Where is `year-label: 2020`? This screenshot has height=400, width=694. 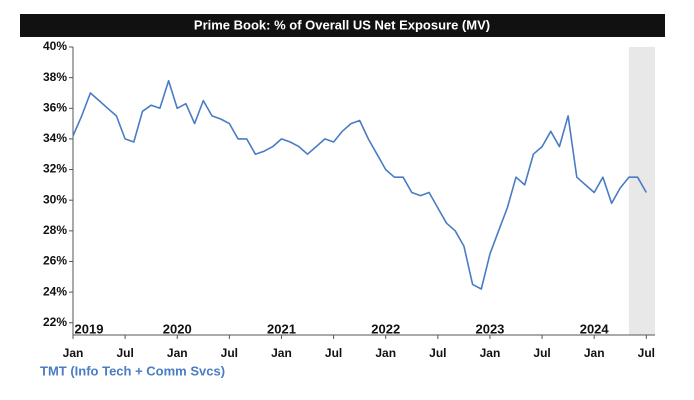 year-label: 2020 is located at coordinates (177, 328).